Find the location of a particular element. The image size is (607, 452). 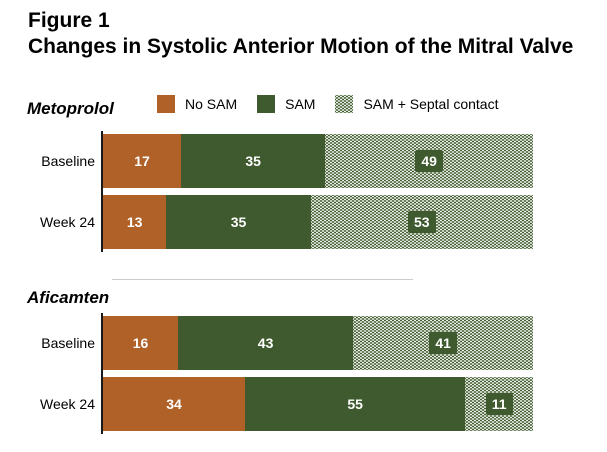

bar-row-aficamten-baseline: Baseline 16 43 41 is located at coordinates (303, 343).